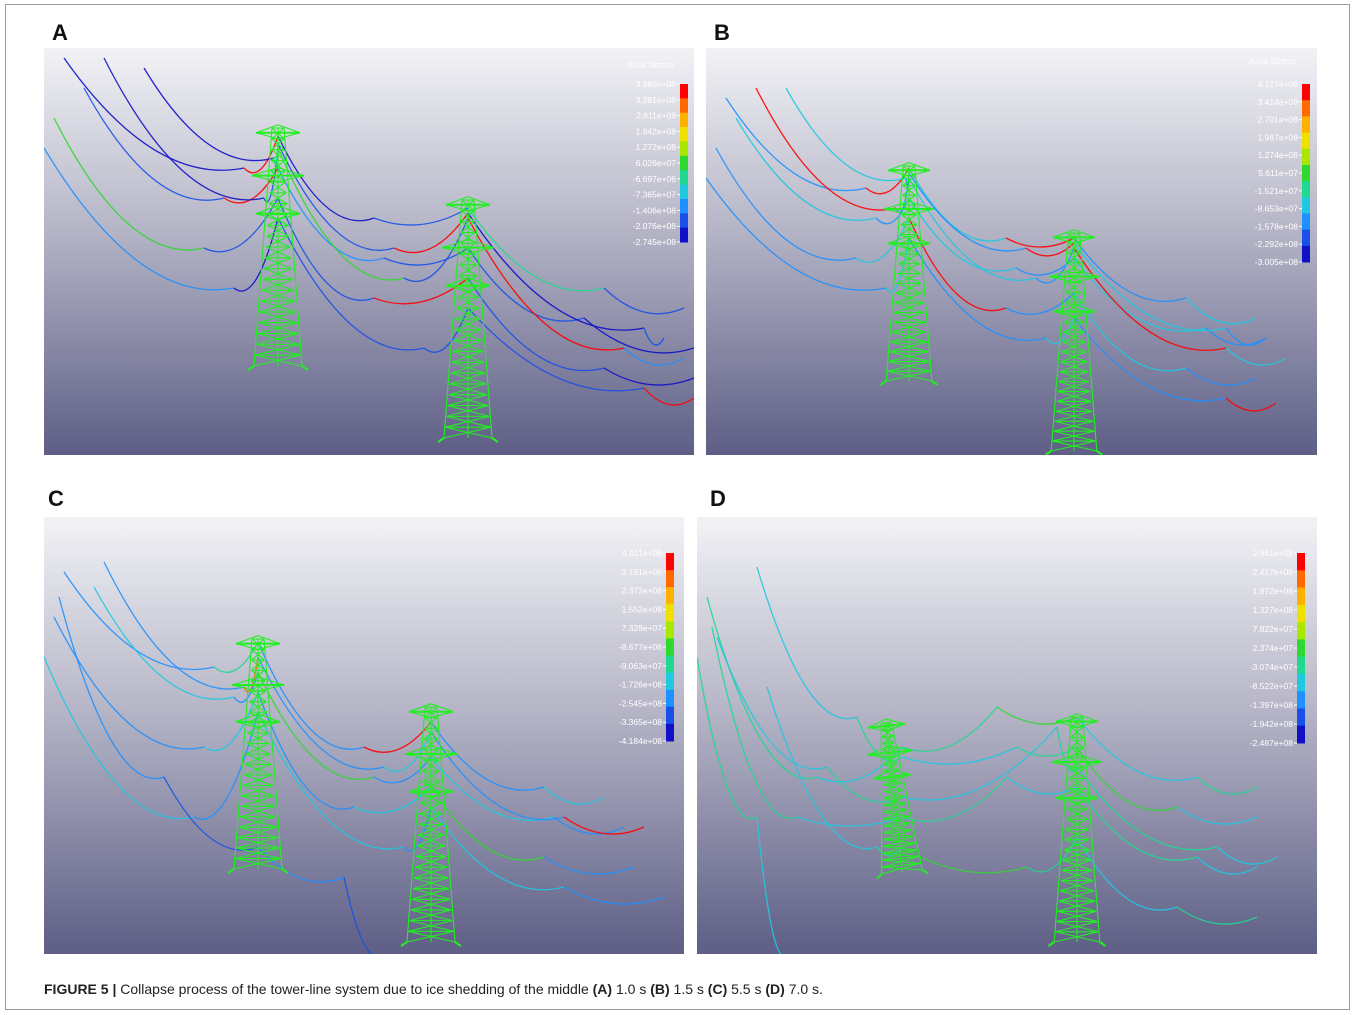  Describe the element at coordinates (631, 989) in the screenshot. I see `caption-part-a-time: 1.0 s` at that location.